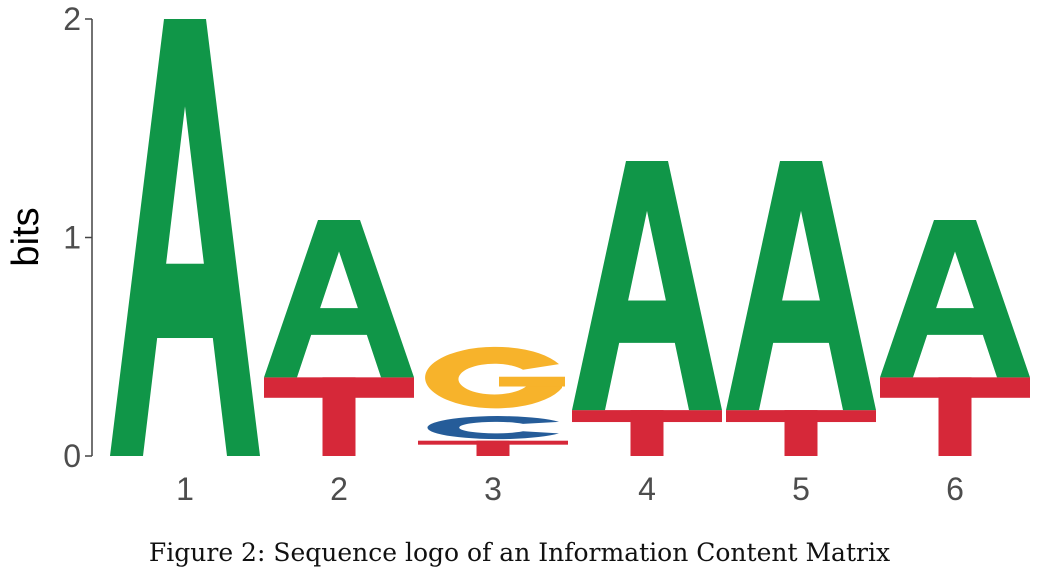 This screenshot has height=576, width=1039. Describe the element at coordinates (493, 428) in the screenshot. I see `letter-C-glyph` at that location.